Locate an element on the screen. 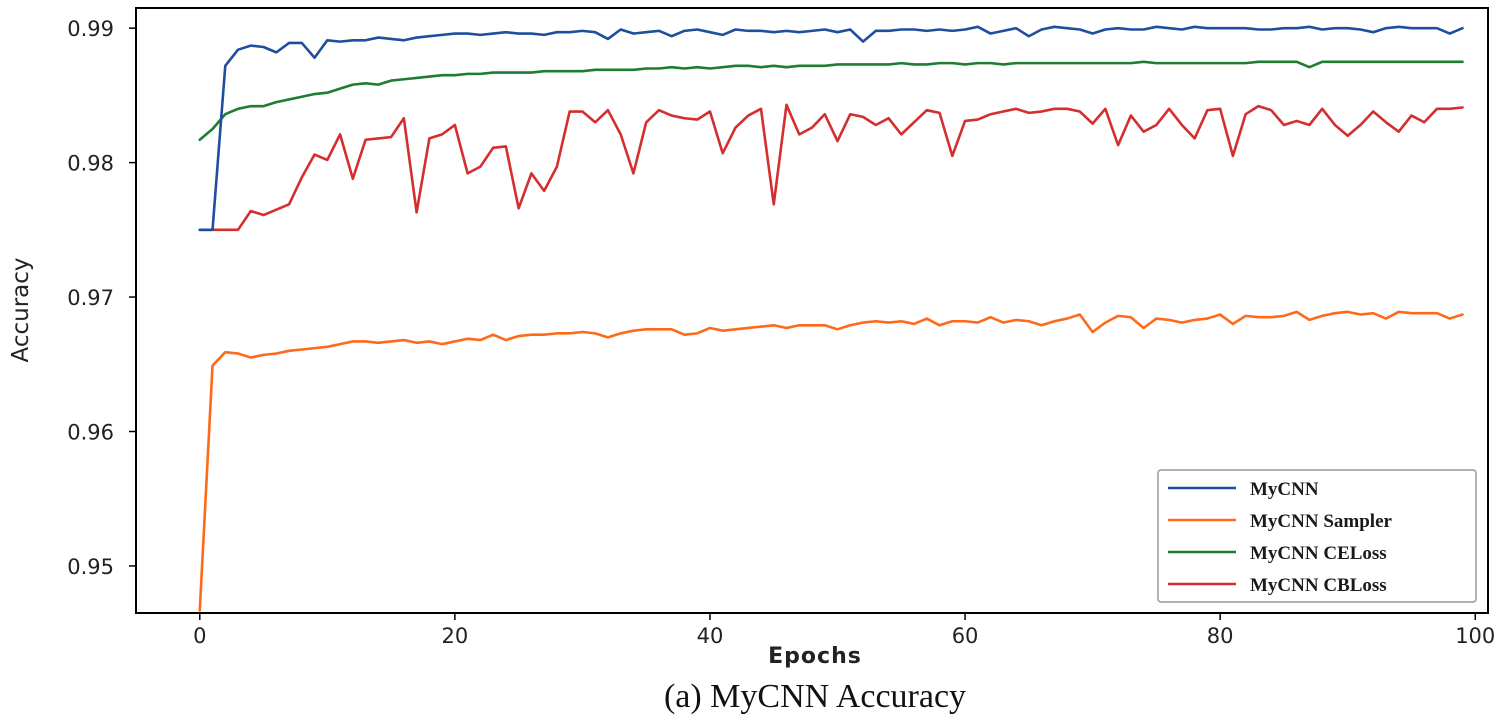 Image resolution: width=1500 pixels, height=725 pixels. legend-box is located at coordinates (1317, 536).